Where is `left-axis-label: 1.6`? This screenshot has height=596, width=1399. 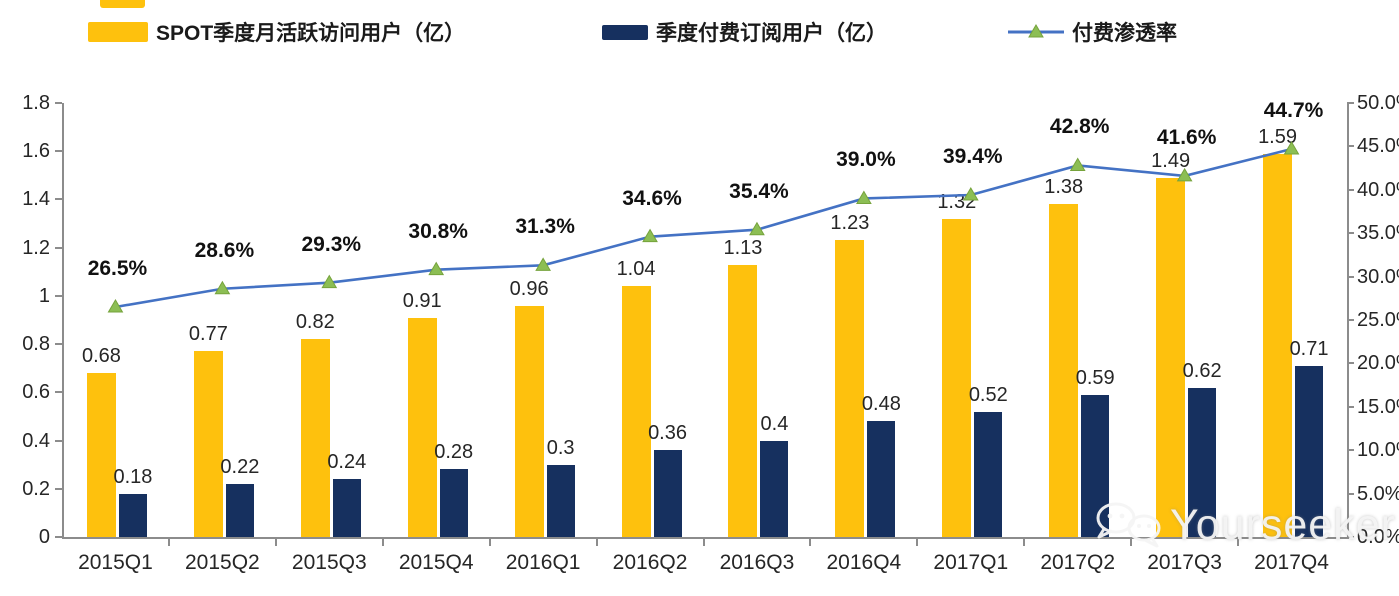
left-axis-label: 1.6 is located at coordinates (36, 151).